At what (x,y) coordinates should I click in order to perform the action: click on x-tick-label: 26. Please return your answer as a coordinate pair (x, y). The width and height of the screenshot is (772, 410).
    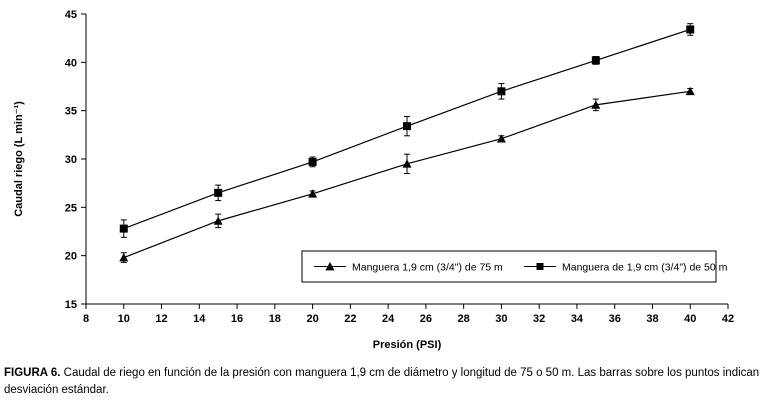
    Looking at the image, I should click on (426, 319).